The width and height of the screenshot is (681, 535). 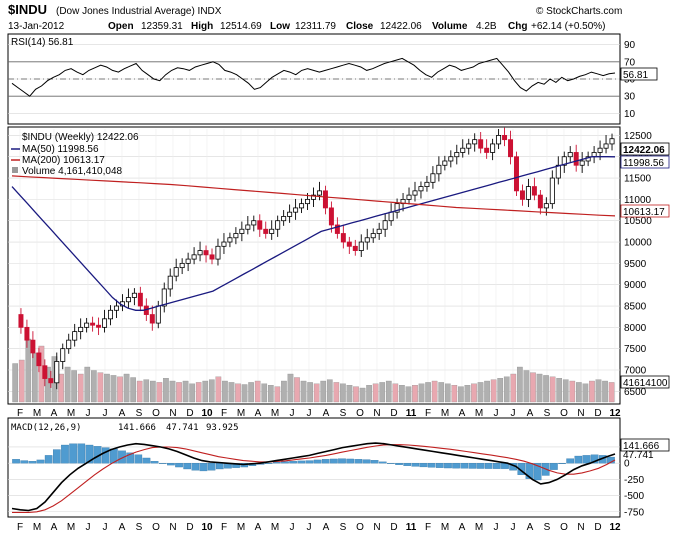 I want to click on legend-volume: Volume 4,161,410,048, so click(x=72, y=171).